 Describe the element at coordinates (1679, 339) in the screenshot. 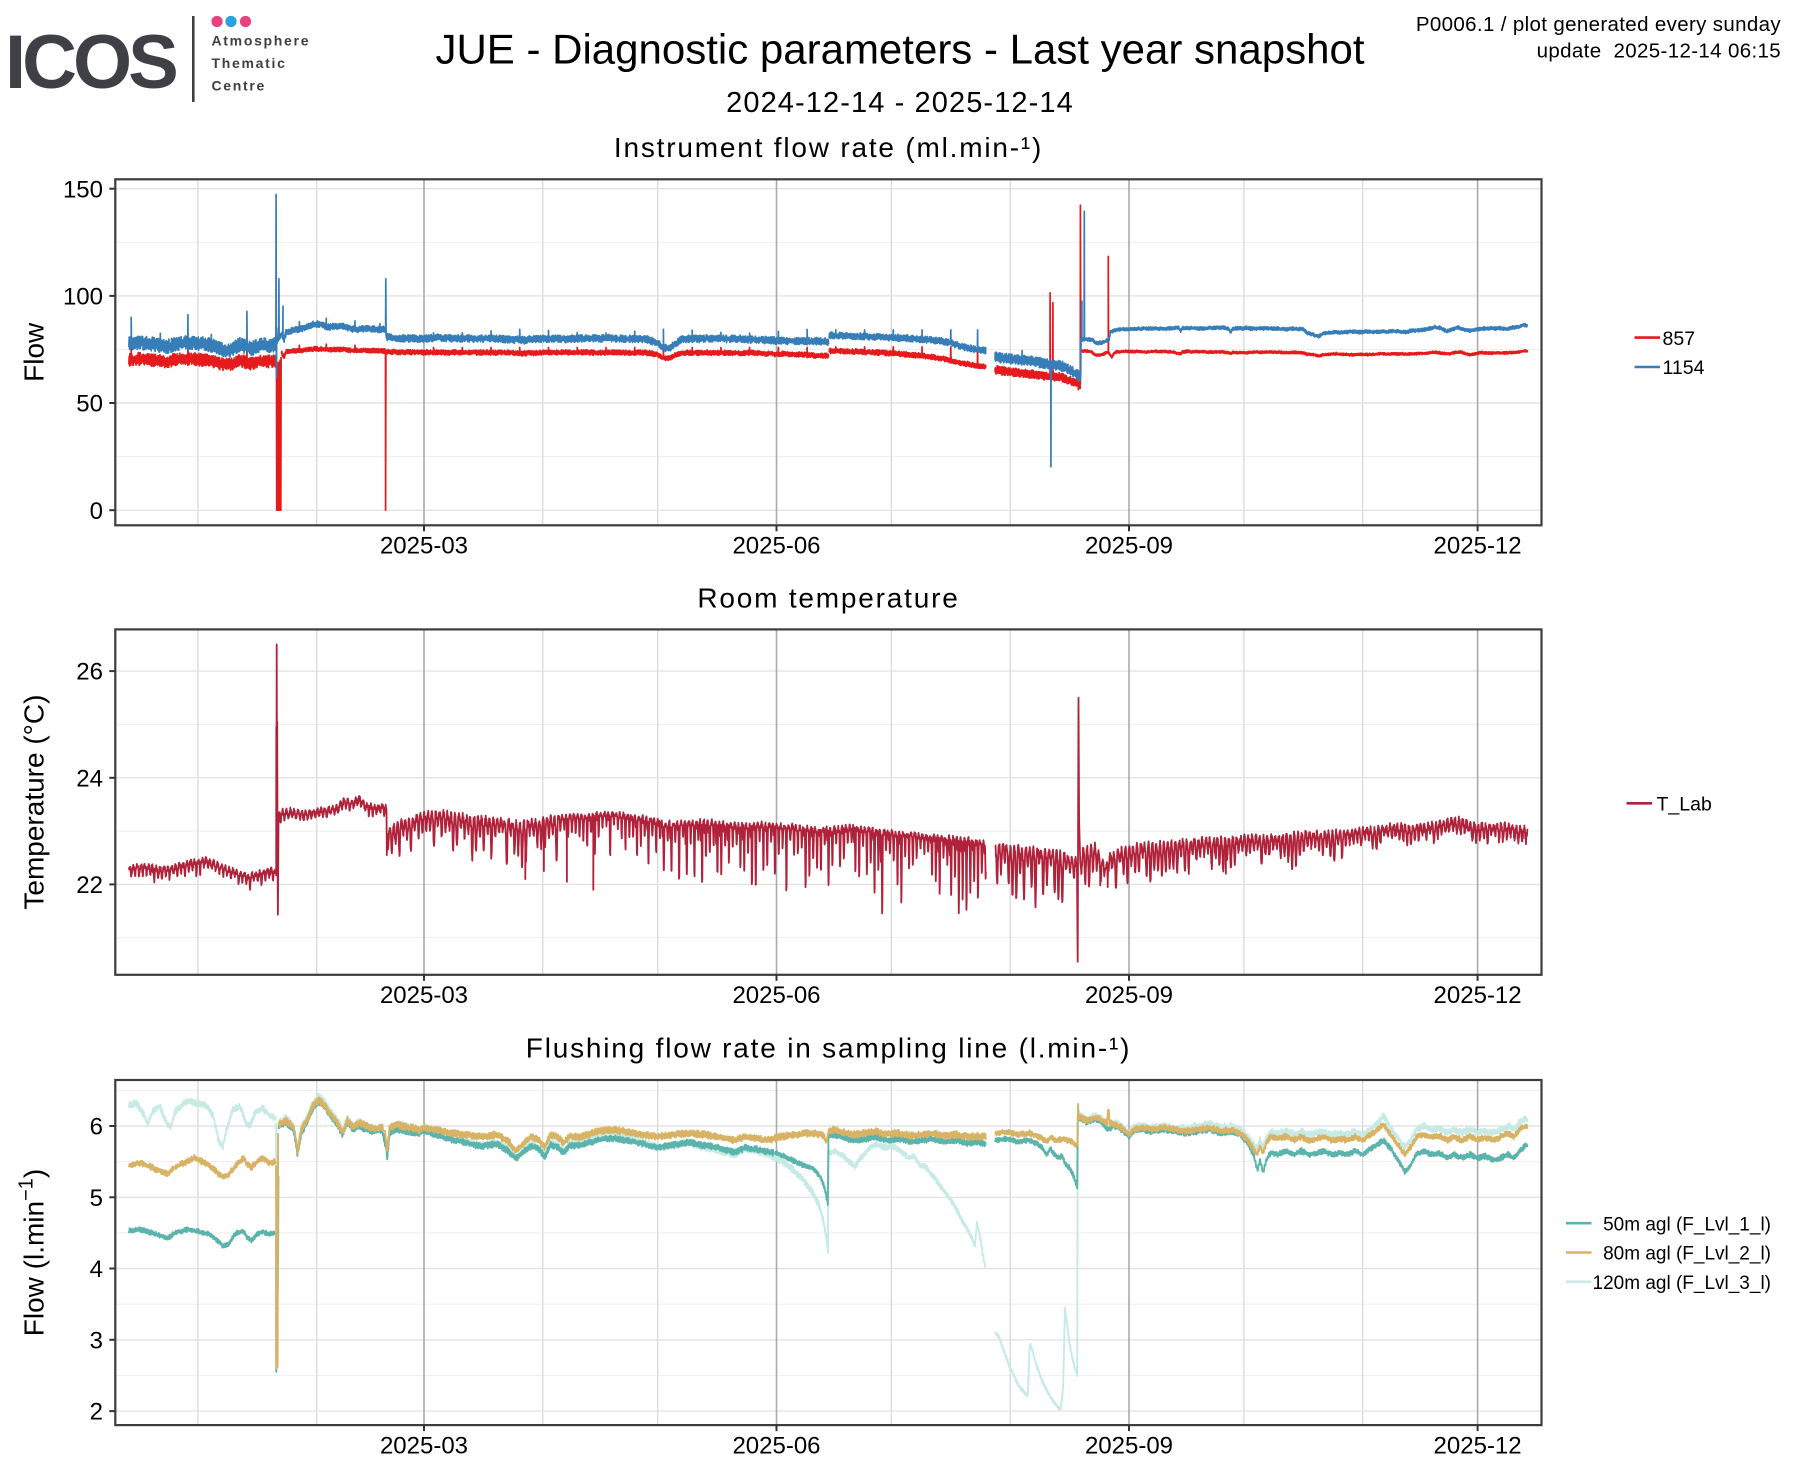

I see `svg-text: 857` at that location.